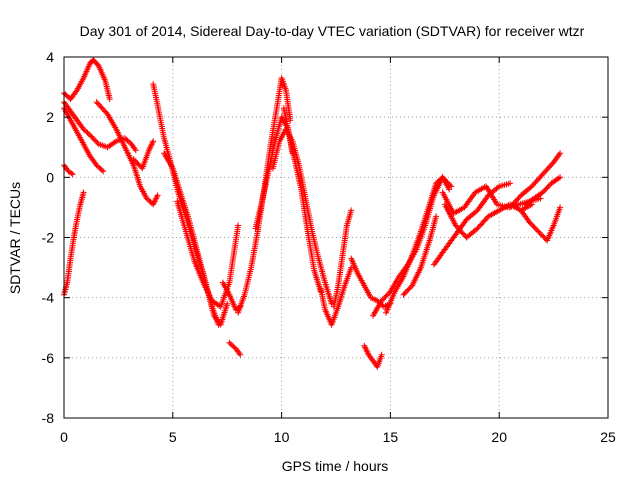 The image size is (640, 480). Describe the element at coordinates (173, 437) in the screenshot. I see `x-tick-label-1: 5` at that location.